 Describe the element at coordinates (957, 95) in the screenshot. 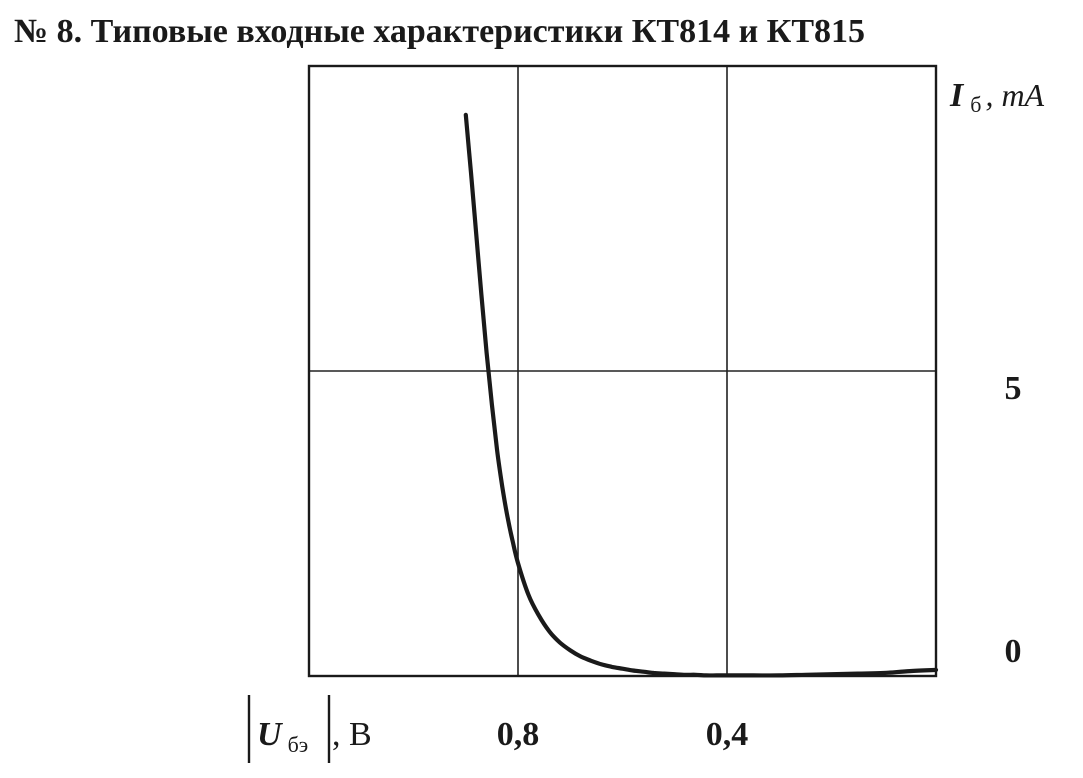

I see `y-axis-symbol: I` at that location.